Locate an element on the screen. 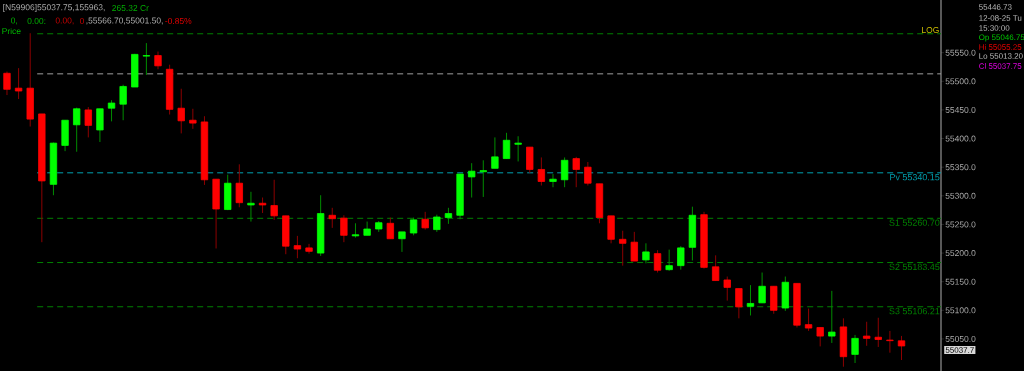  y-tick-label: 55550.0 is located at coordinates (960, 52).